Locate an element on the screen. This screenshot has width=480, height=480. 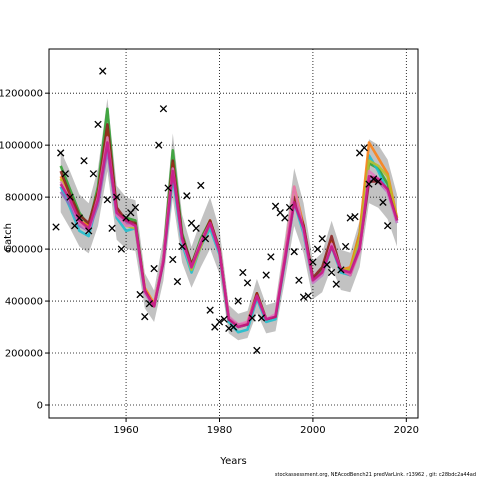
x-tick-label: 2020 is located at coordinates (406, 430).